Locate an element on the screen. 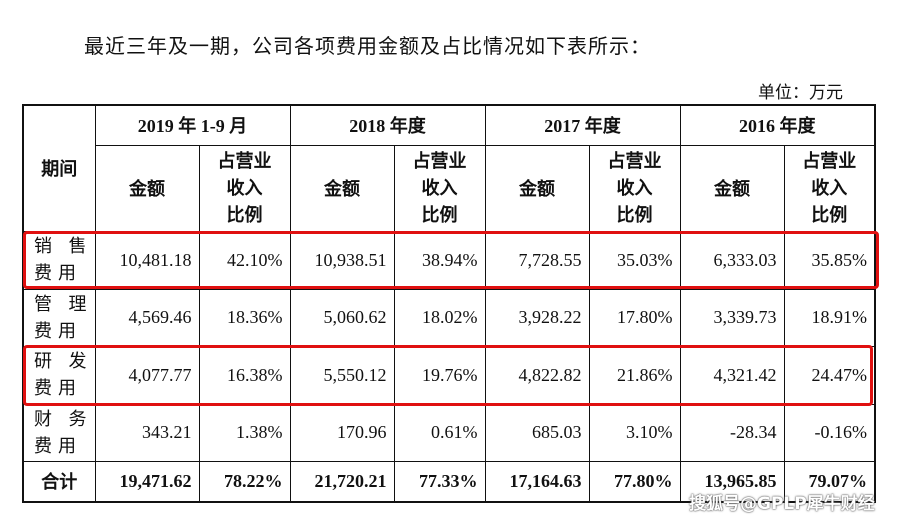 The image size is (904, 519). ratio-cell: 3.10% is located at coordinates (634, 432).